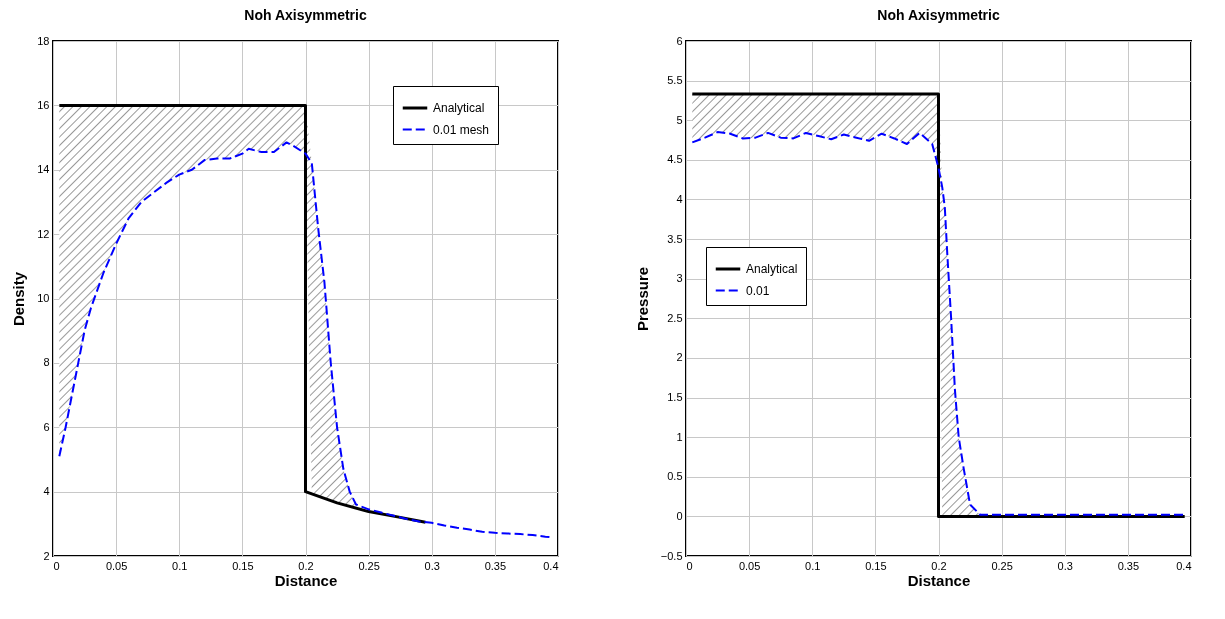 Image resolution: width=1225 pixels, height=619 pixels. What do you see at coordinates (679, 515) in the screenshot?
I see `y-tick-label: 0` at bounding box center [679, 515].